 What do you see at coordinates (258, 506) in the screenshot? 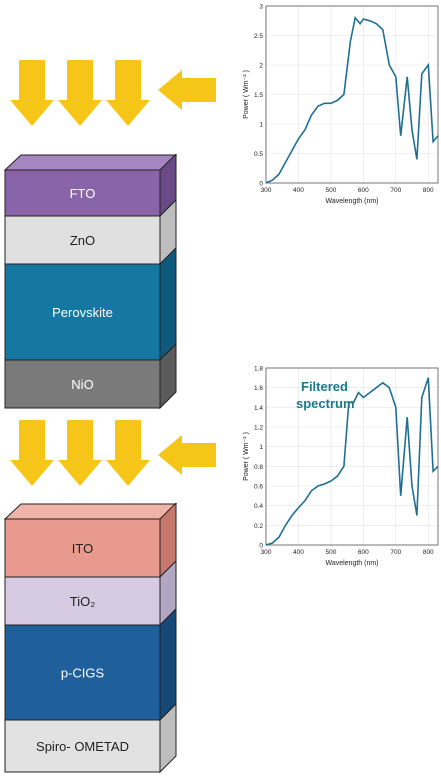
I see `y-tick-label: 0.4` at bounding box center [258, 506].